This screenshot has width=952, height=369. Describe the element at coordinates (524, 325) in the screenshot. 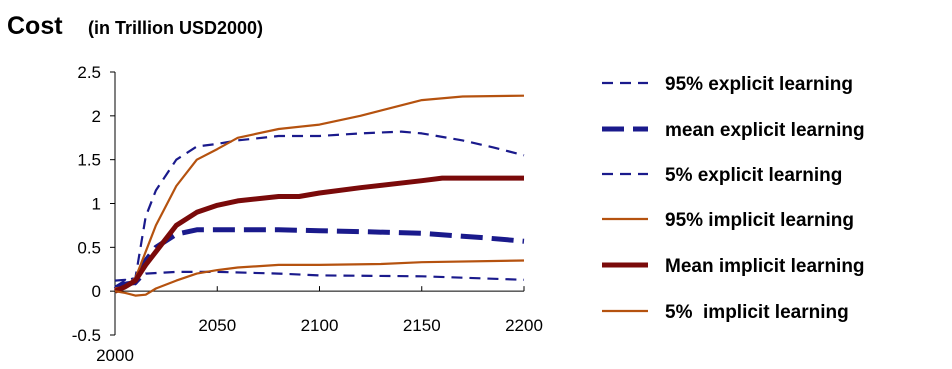

I see `x-tick-label: 2200` at that location.